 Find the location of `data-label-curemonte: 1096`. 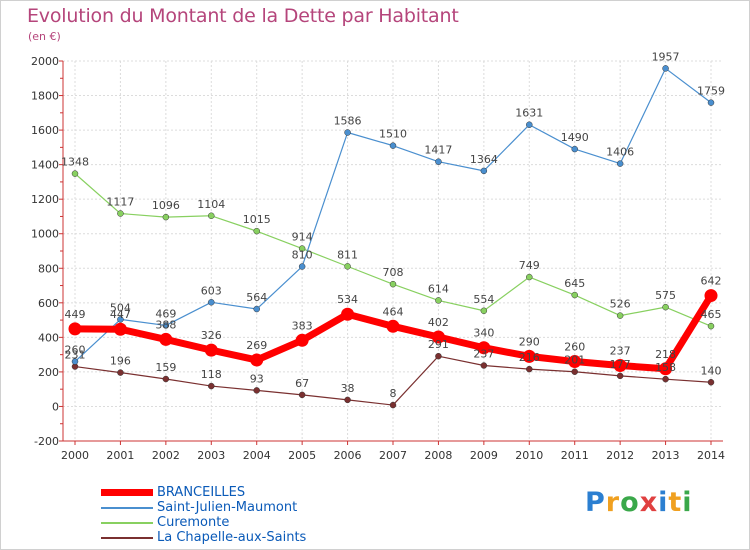

data-label-curemonte: 1096 is located at coordinates (166, 205).